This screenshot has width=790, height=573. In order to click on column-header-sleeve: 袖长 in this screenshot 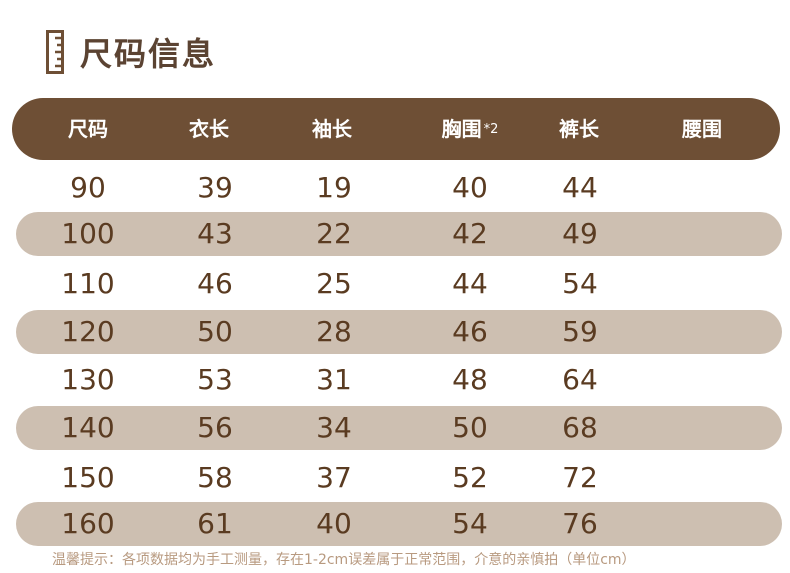, I will do `click(332, 129)`.